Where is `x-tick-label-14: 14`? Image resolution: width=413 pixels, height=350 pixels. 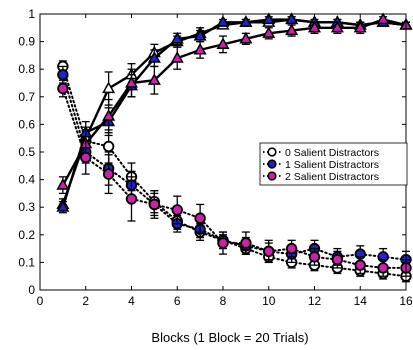 x-tick-label-14: 14 is located at coordinates (361, 301).